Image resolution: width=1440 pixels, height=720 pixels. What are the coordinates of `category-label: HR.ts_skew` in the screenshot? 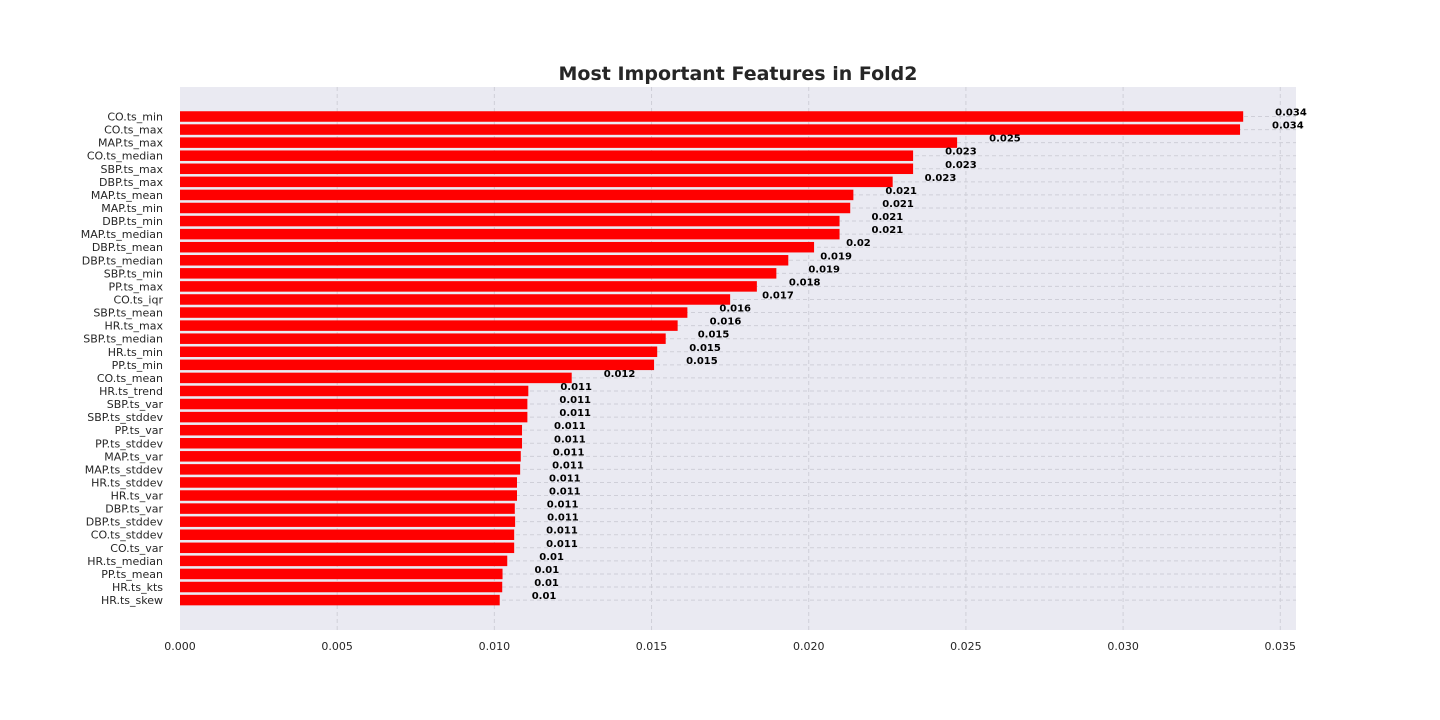 It's located at (132, 600).